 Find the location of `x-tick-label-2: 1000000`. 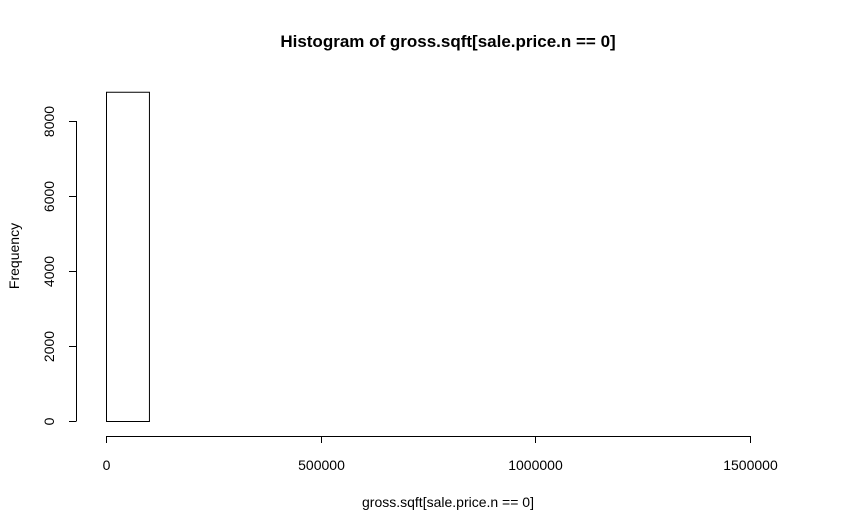

x-tick-label-2: 1000000 is located at coordinates (535, 465).